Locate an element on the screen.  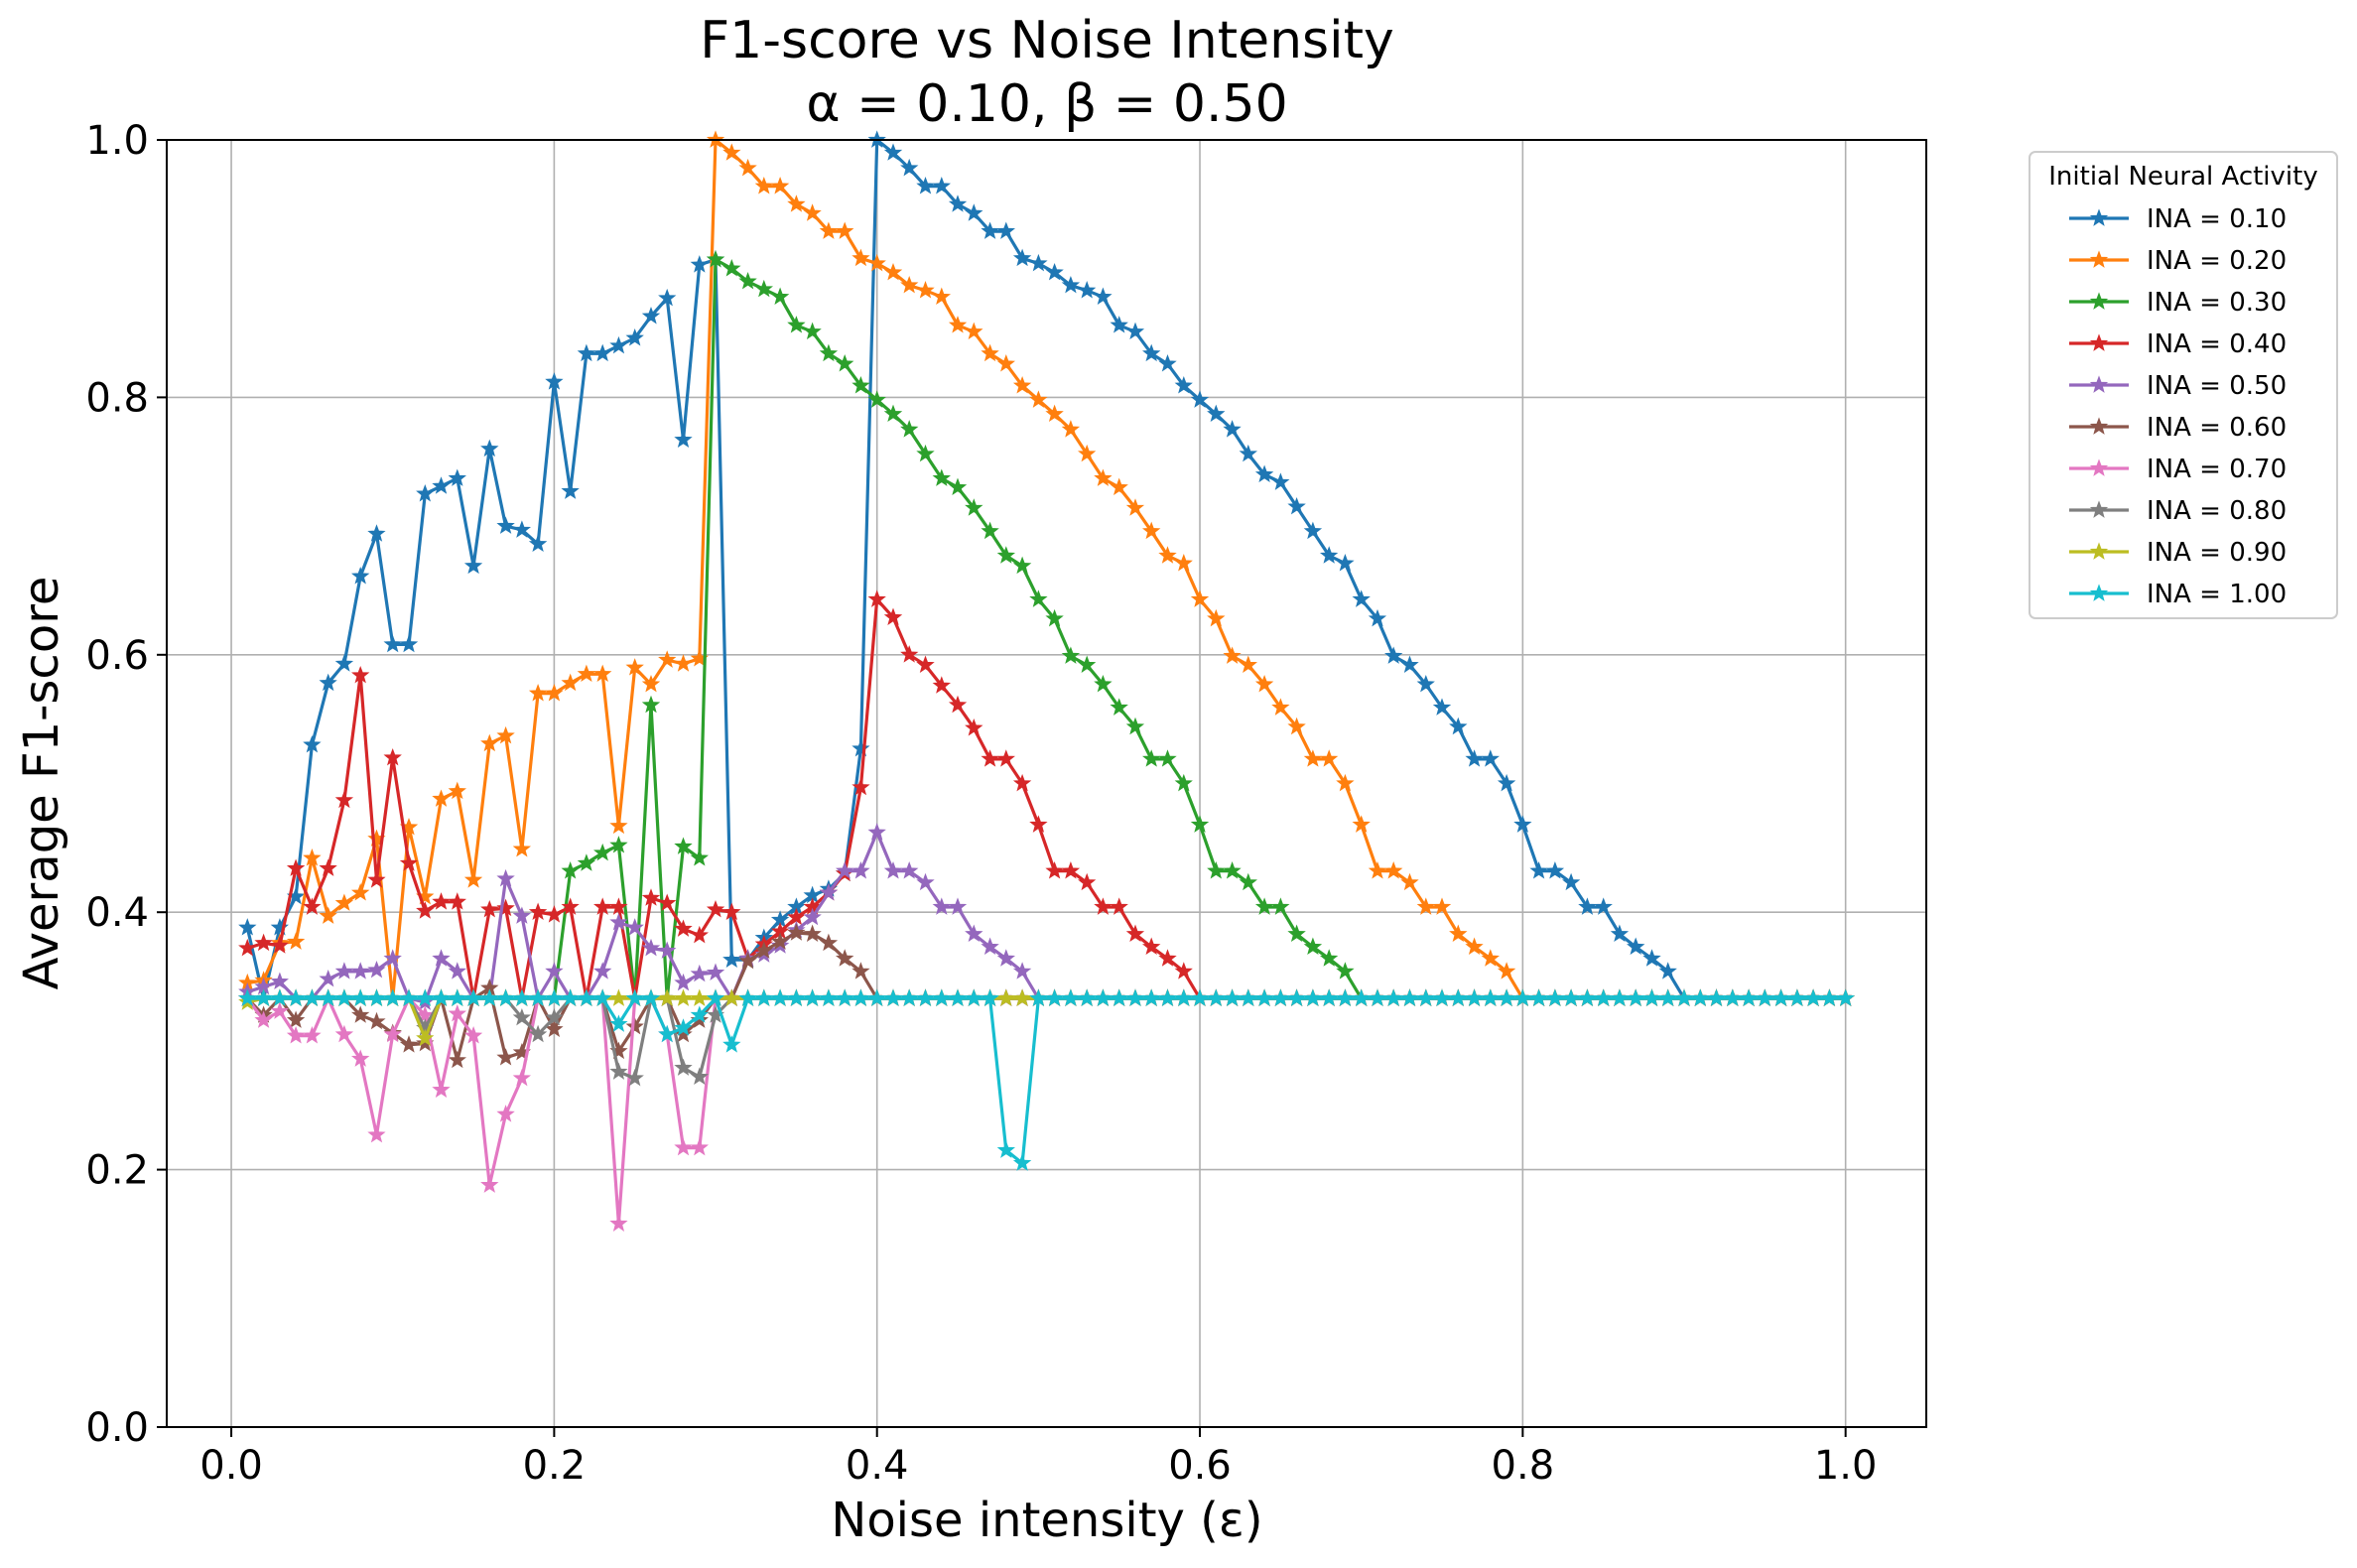
x-tick-label: 0.4 is located at coordinates (878, 1466).